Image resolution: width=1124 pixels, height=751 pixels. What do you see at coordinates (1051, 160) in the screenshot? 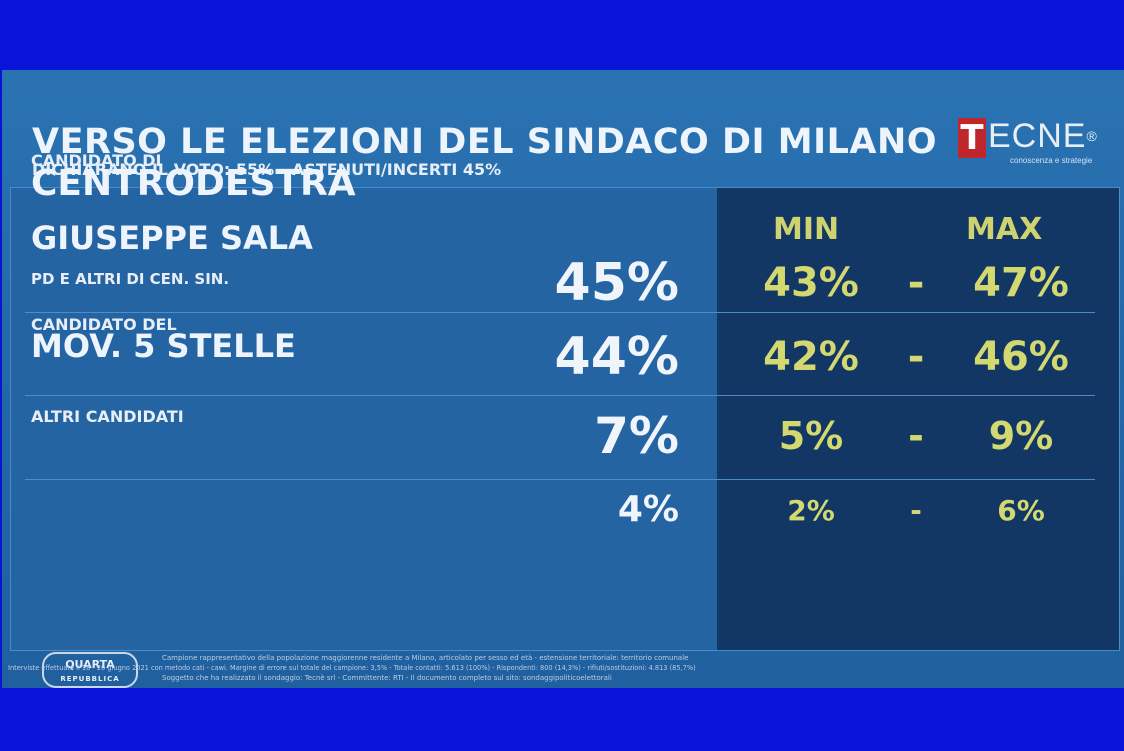
I see `logo-tagline: conoscenza e strategie` at bounding box center [1051, 160].